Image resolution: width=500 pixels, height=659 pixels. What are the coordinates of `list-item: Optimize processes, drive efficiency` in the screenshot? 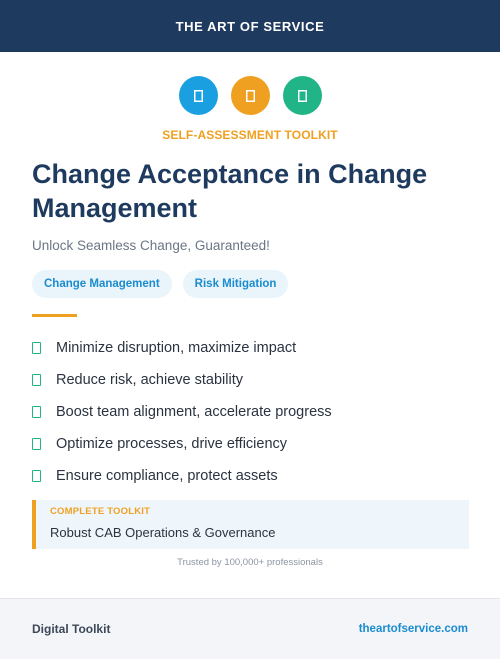 It's located at (252, 444).